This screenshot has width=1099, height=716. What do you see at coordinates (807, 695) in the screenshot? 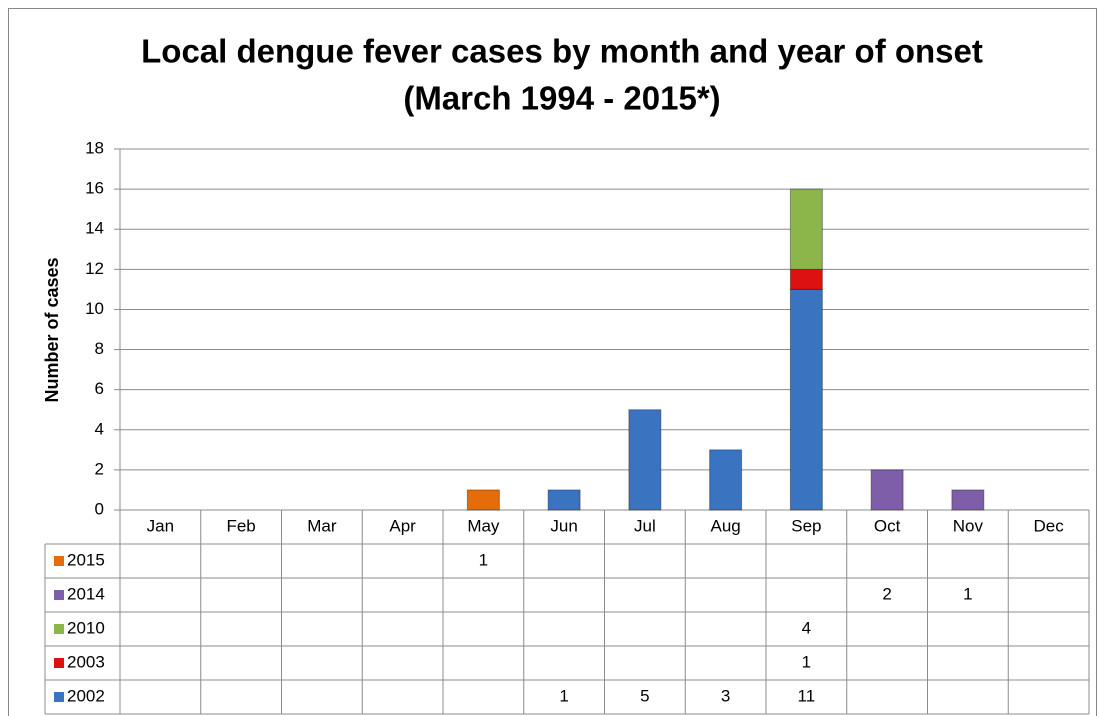
I see `table-value: 11` at bounding box center [807, 695].